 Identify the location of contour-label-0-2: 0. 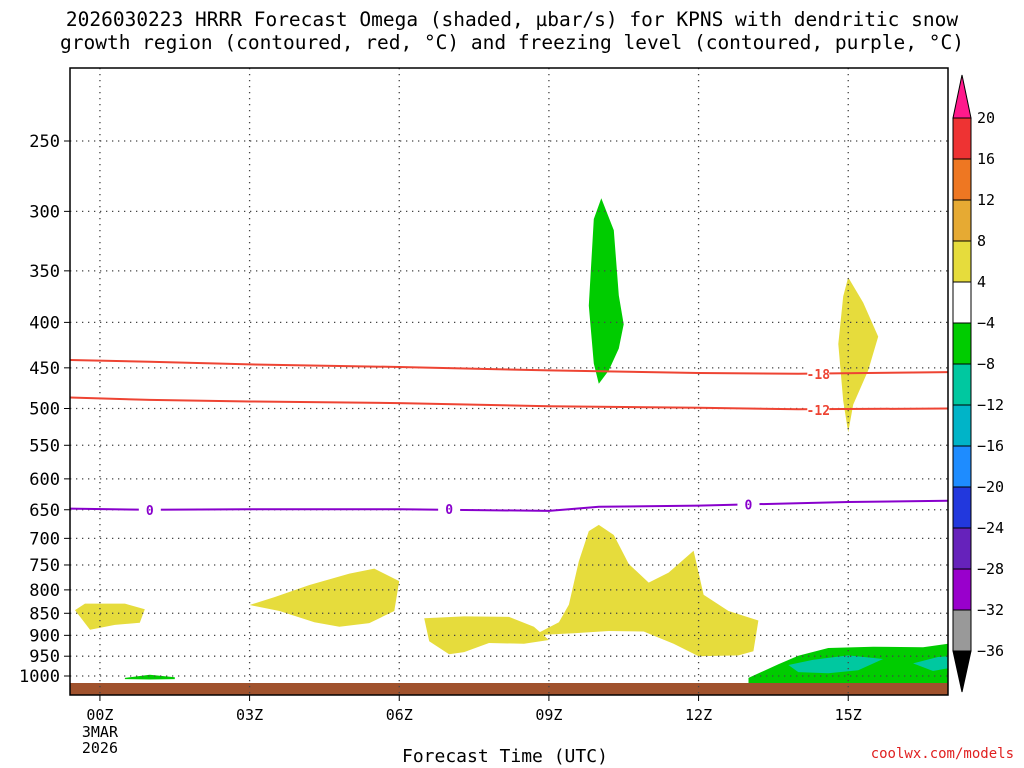
(749, 505).